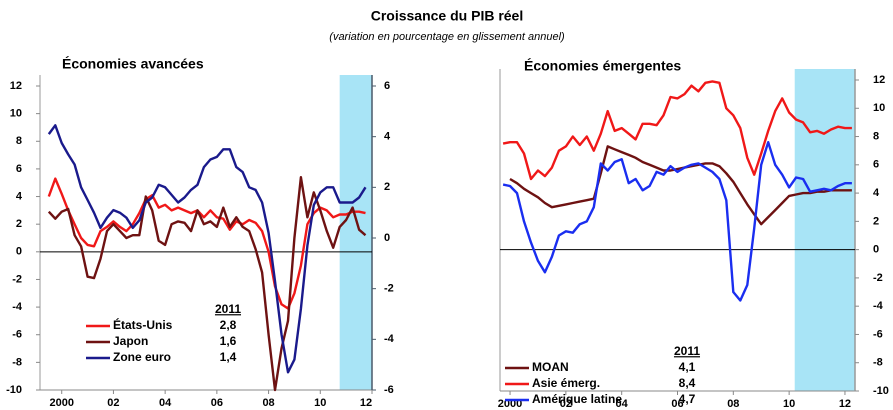 The height and width of the screenshot is (410, 893). Describe the element at coordinates (550, 367) in the screenshot. I see `legend-label: MOAN` at that location.